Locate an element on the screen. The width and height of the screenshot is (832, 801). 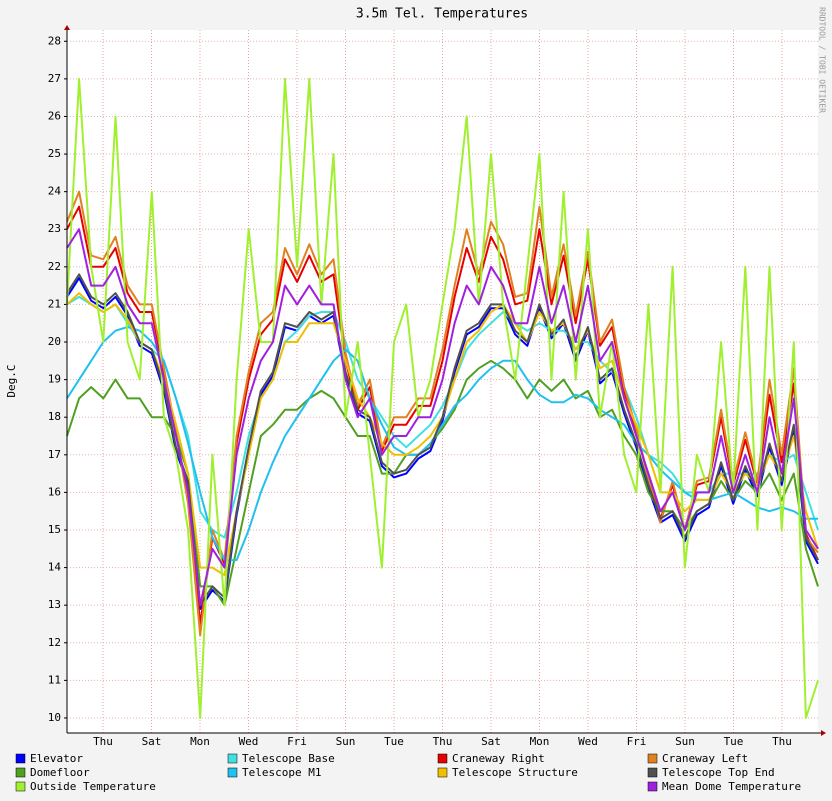
y-arrow is located at coordinates (67, 27).